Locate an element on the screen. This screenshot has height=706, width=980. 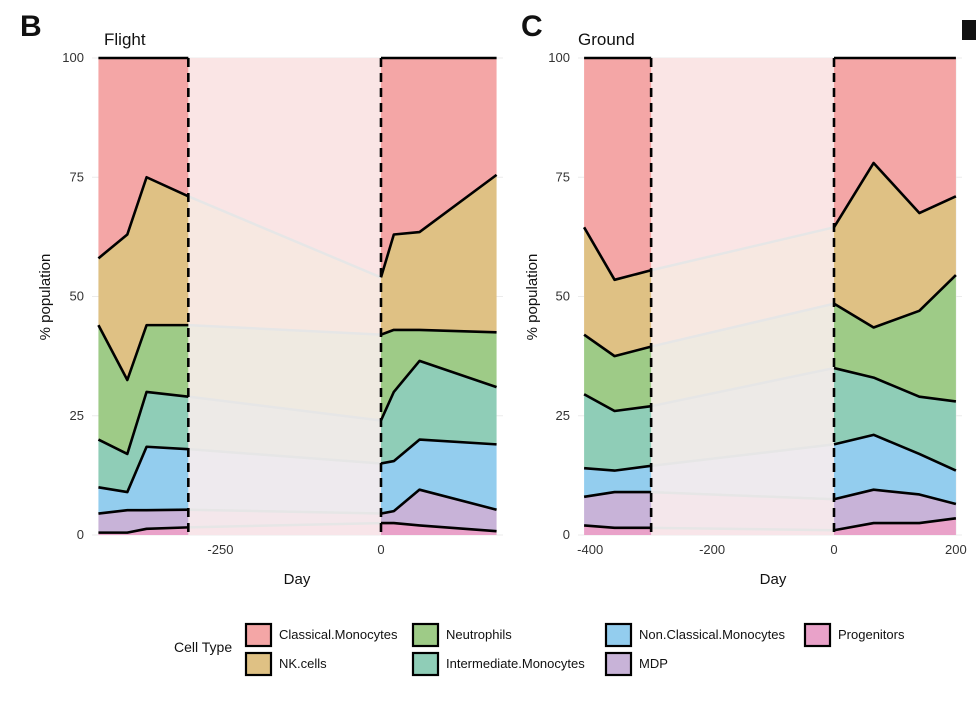
area-intermediate-monocytes-window2 is located at coordinates (438, 412).